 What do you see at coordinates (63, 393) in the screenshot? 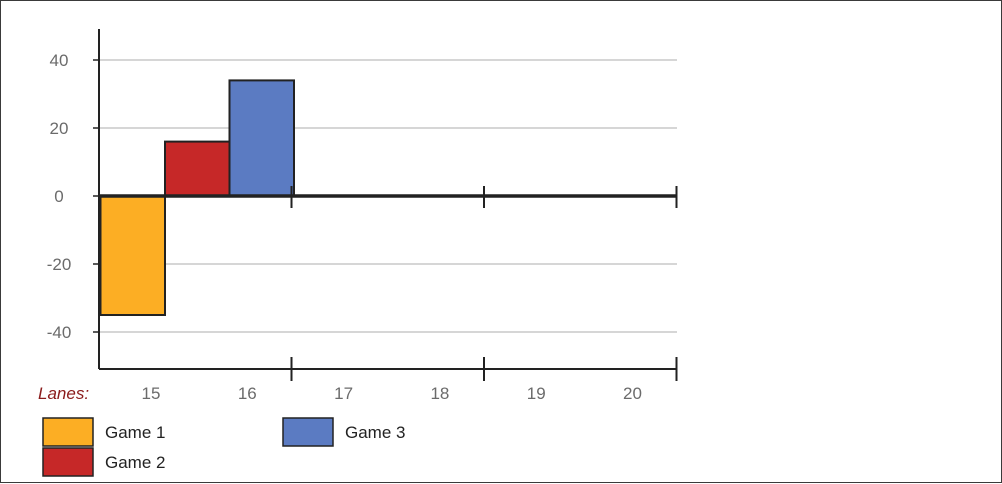
I see `x-axis-prefix: Lanes:` at bounding box center [63, 393].